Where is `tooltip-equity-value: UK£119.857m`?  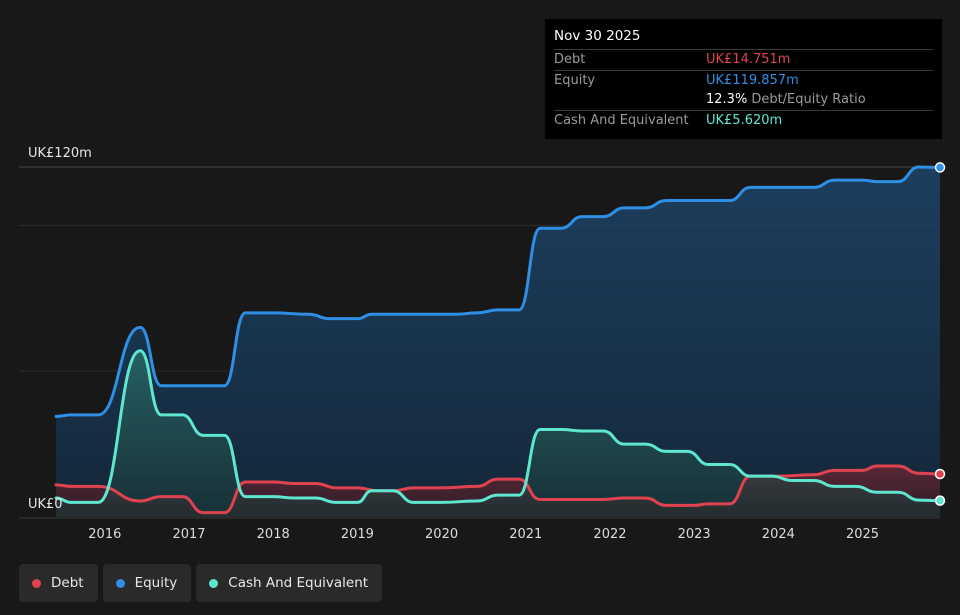 tooltip-equity-value: UK£119.857m is located at coordinates (752, 80).